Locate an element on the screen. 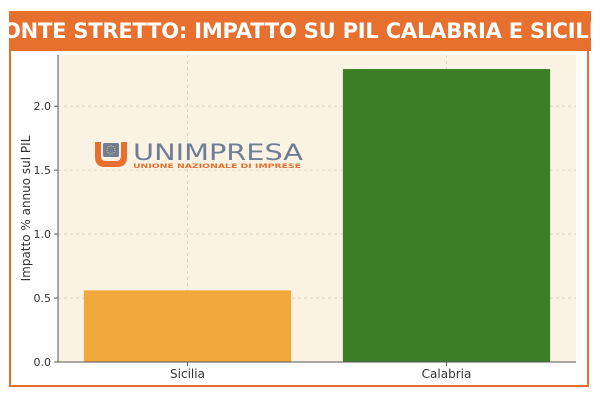 The height and width of the screenshot is (400, 600). y-tick-label: 2.0 is located at coordinates (43, 106).